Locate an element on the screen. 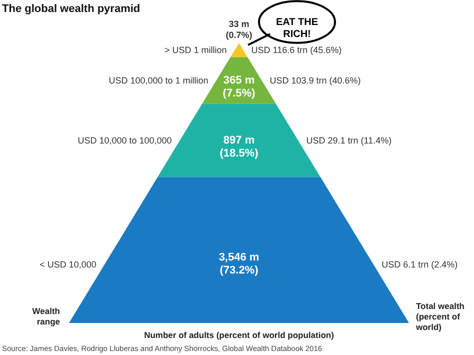 Image resolution: width=474 pixels, height=355 pixels. text: EAT THE RICH! is located at coordinates (297, 28).